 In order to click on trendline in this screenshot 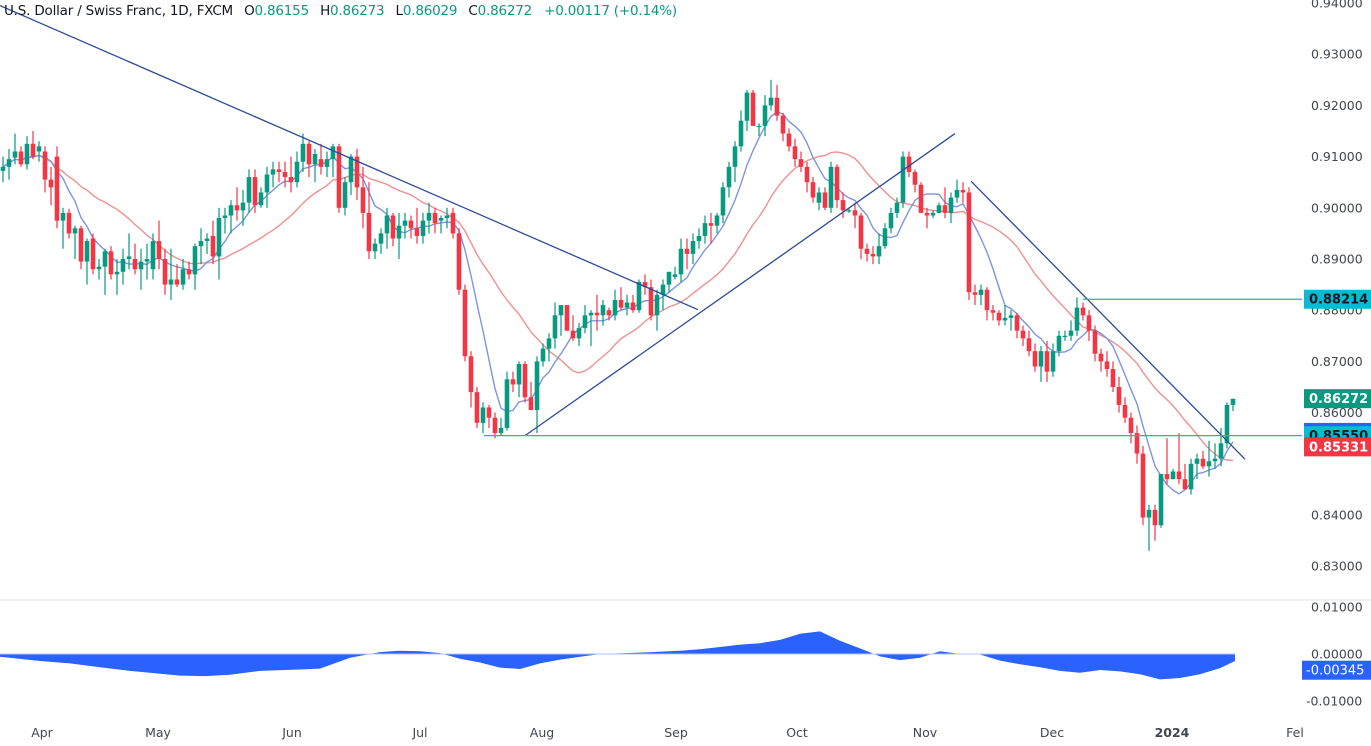, I will do `click(1108, 320)`.